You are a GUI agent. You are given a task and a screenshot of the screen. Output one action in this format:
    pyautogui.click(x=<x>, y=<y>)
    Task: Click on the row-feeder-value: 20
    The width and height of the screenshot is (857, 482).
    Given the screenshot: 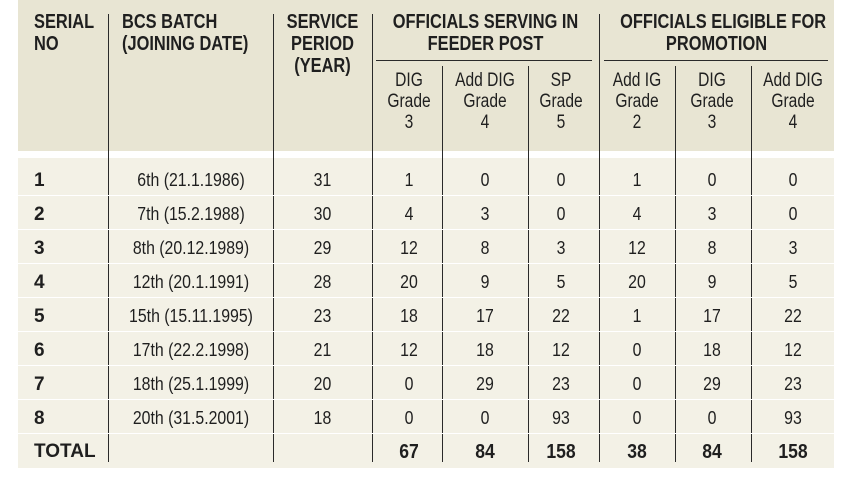 What is the action you would take?
    pyautogui.click(x=409, y=282)
    